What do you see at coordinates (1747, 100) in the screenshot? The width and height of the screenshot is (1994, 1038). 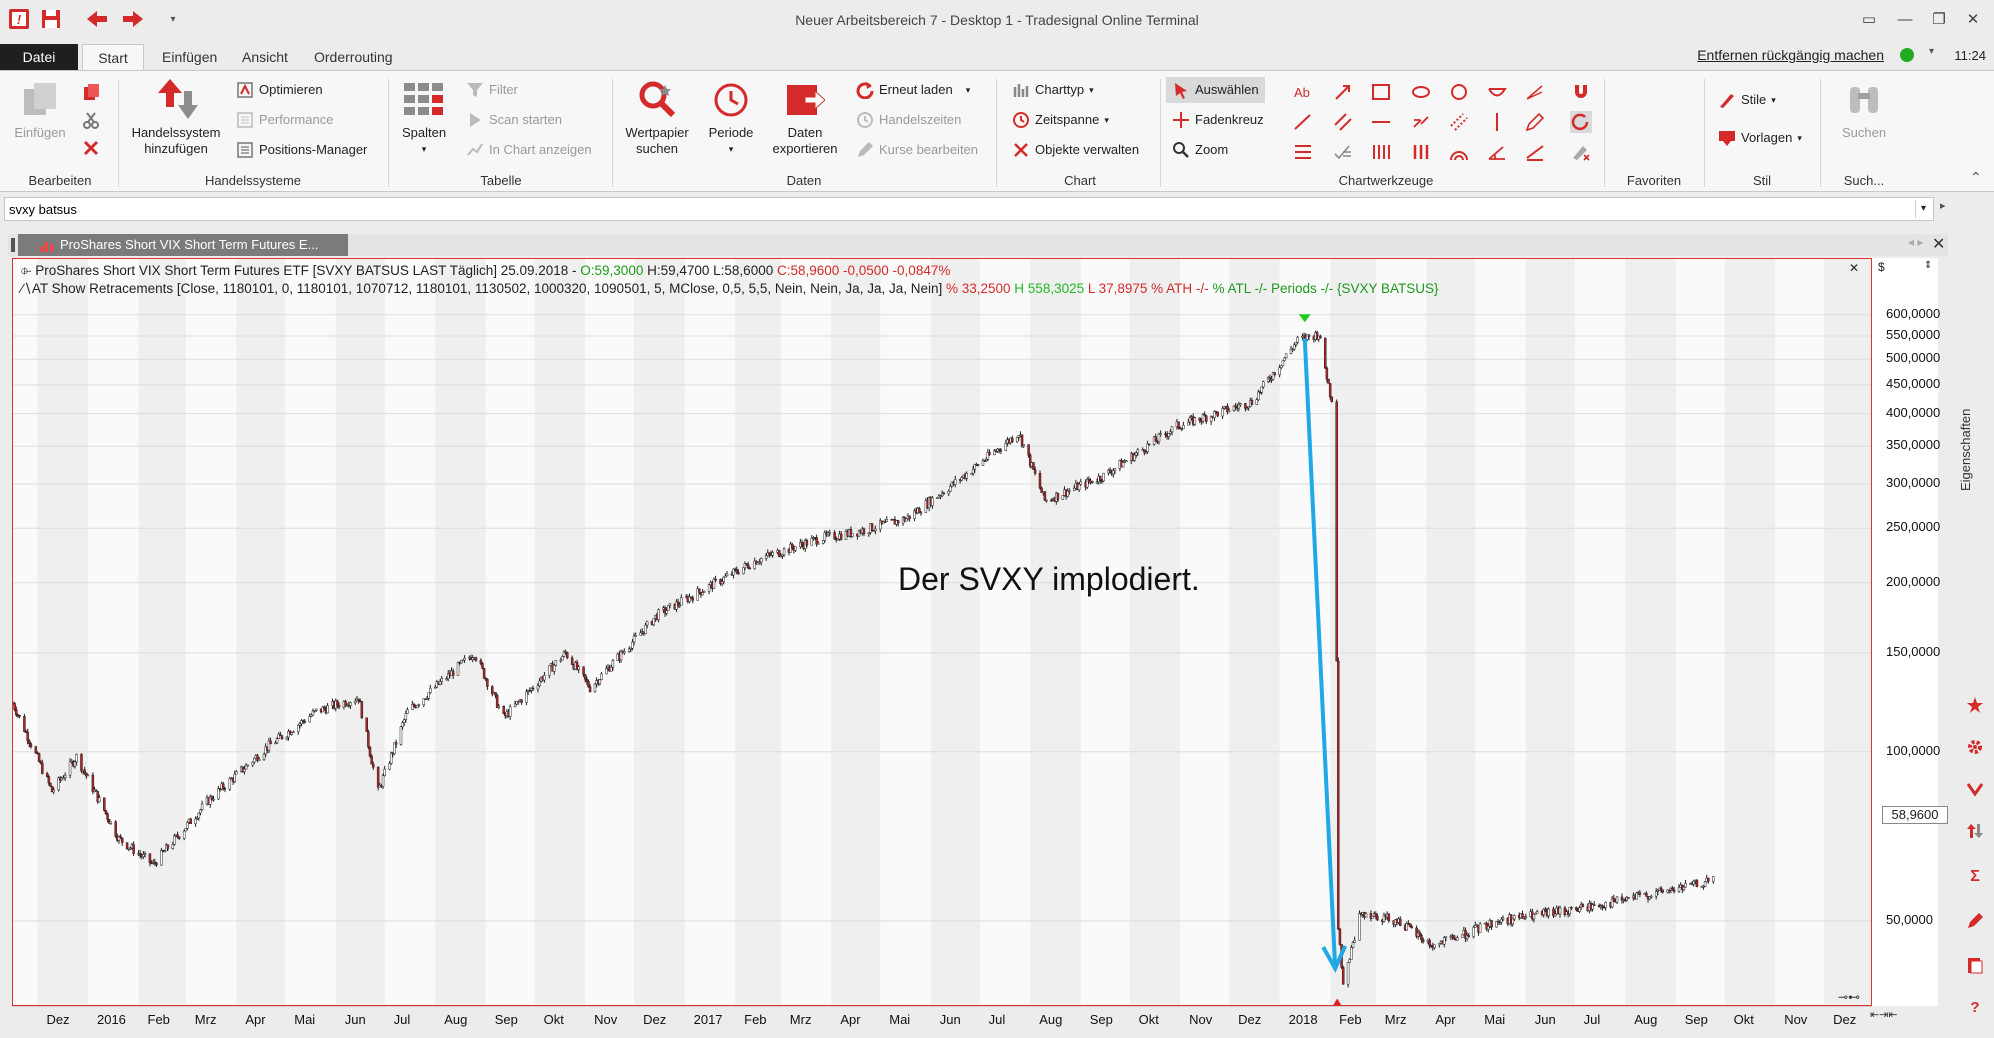 I see `stile-button: Stile ▾` at bounding box center [1747, 100].